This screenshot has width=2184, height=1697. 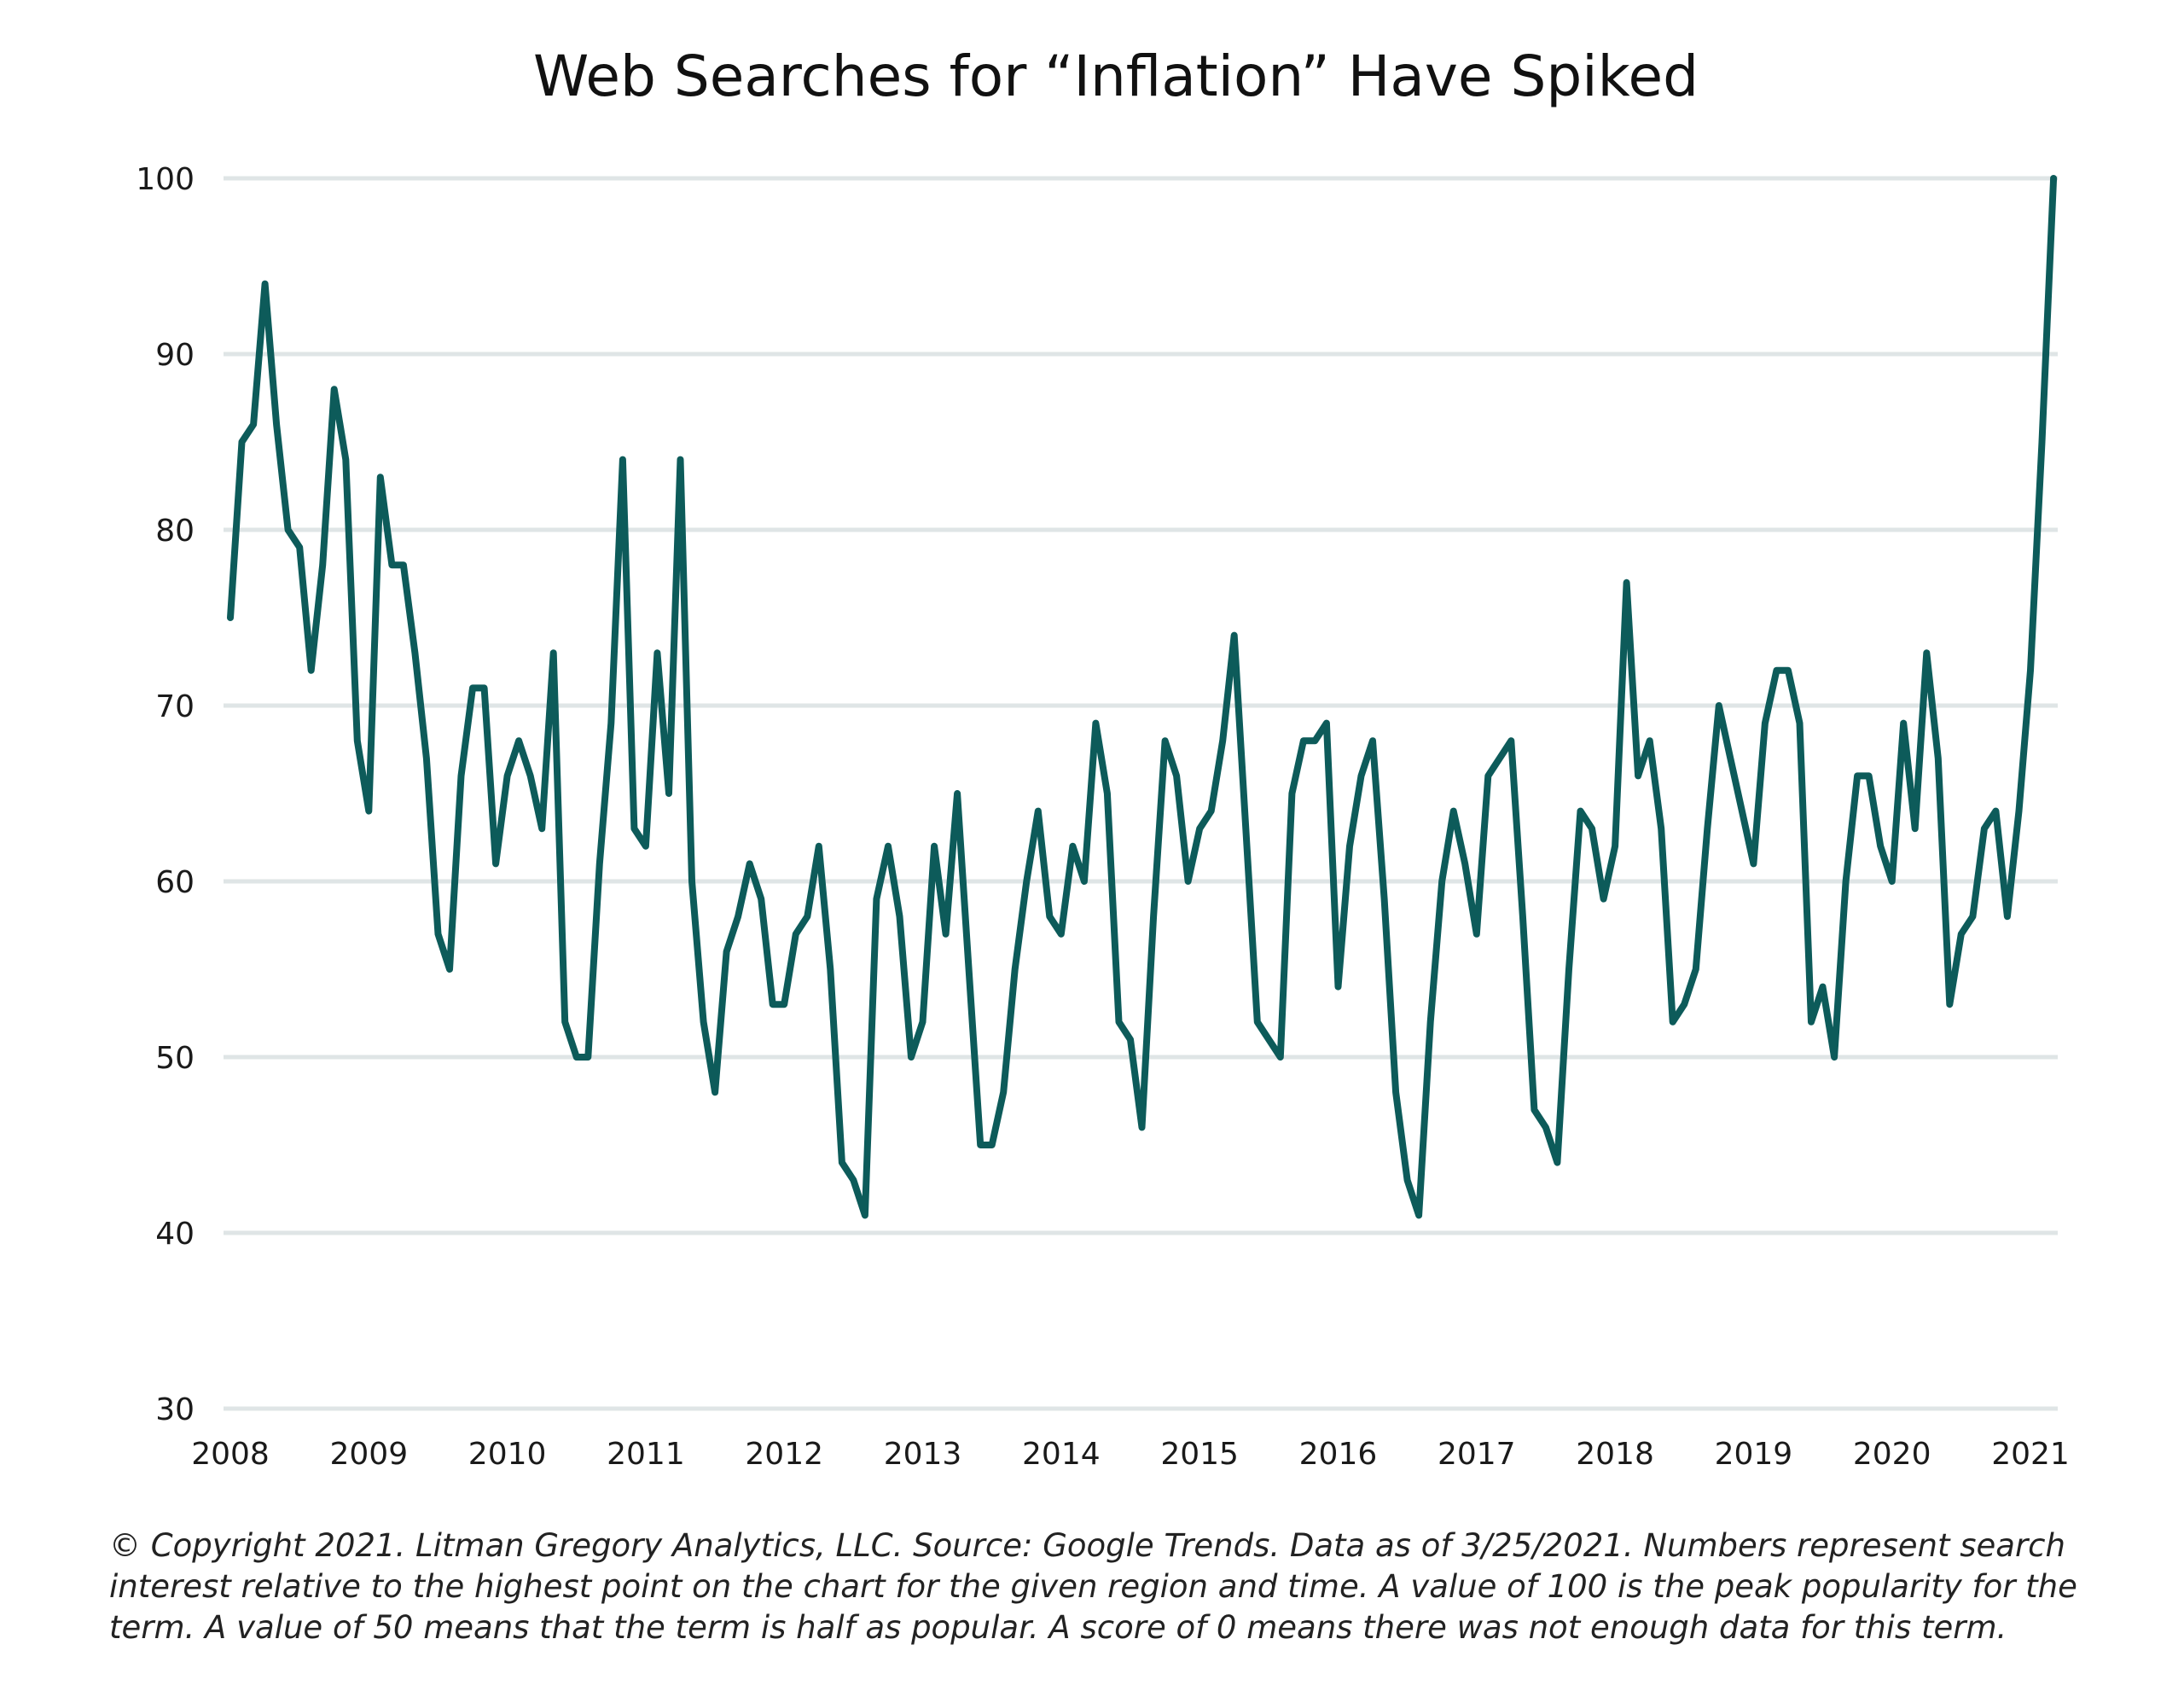 I want to click on x-tick-label-2014: 2014, so click(x=1061, y=1454).